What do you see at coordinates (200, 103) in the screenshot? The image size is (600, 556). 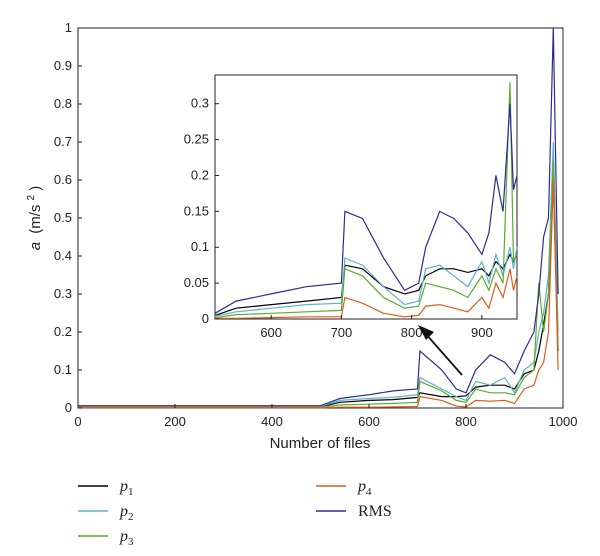 I see `inset-y-tick-label: 0.3` at bounding box center [200, 103].